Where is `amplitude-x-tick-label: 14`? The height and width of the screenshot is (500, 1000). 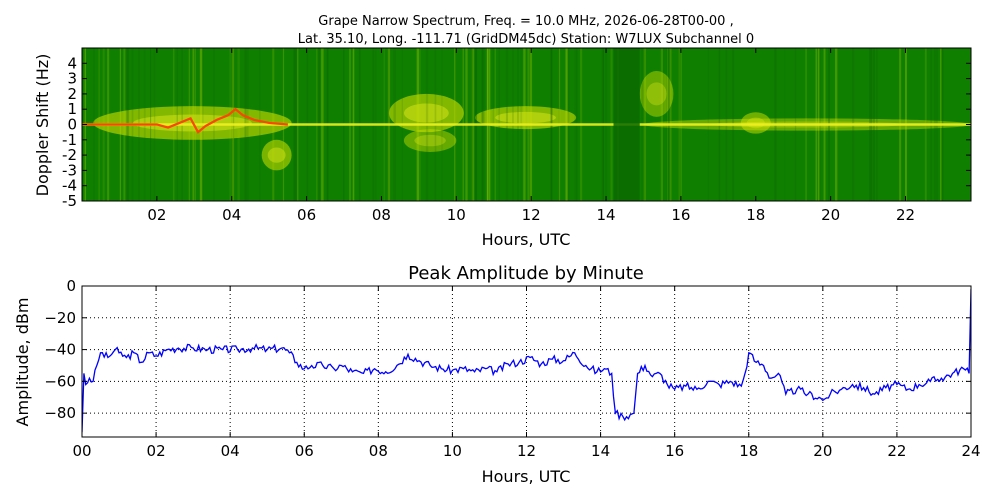
amplitude-x-tick-label: 14 is located at coordinates (600, 451).